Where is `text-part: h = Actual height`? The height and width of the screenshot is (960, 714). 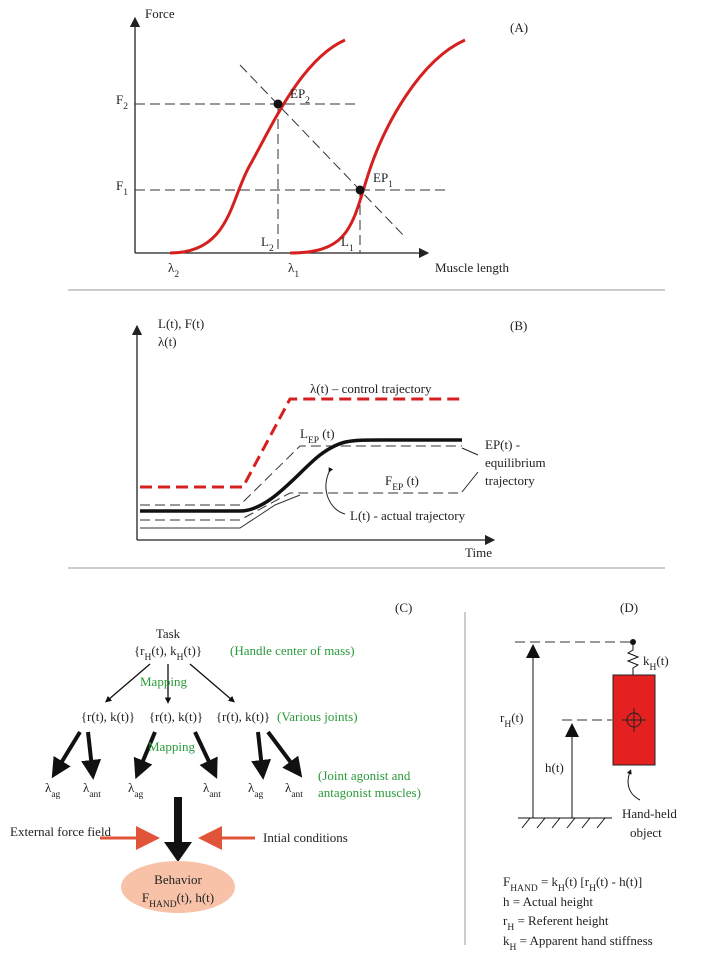
text-part: h = Actual height is located at coordinates (548, 901).